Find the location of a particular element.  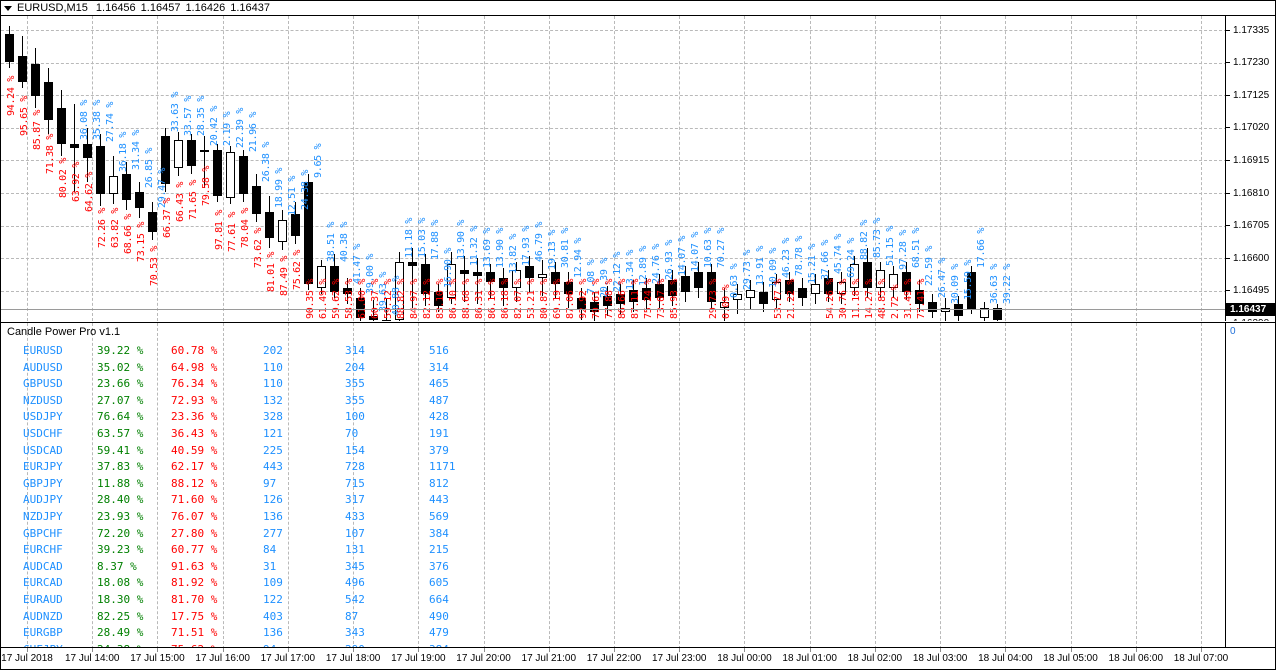

bear-percent-label: 73.15 % is located at coordinates (141, 241).